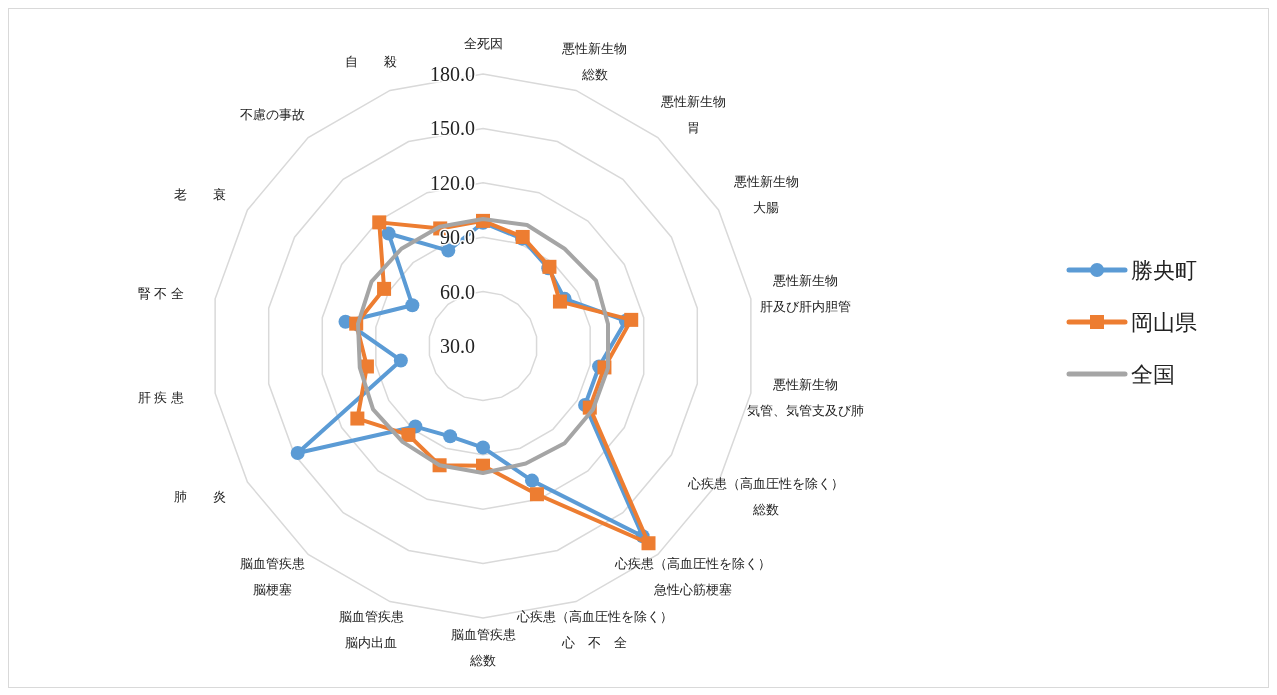 The height and width of the screenshot is (695, 1277). I want to click on y-tick-label: 60.0, so click(457, 291).